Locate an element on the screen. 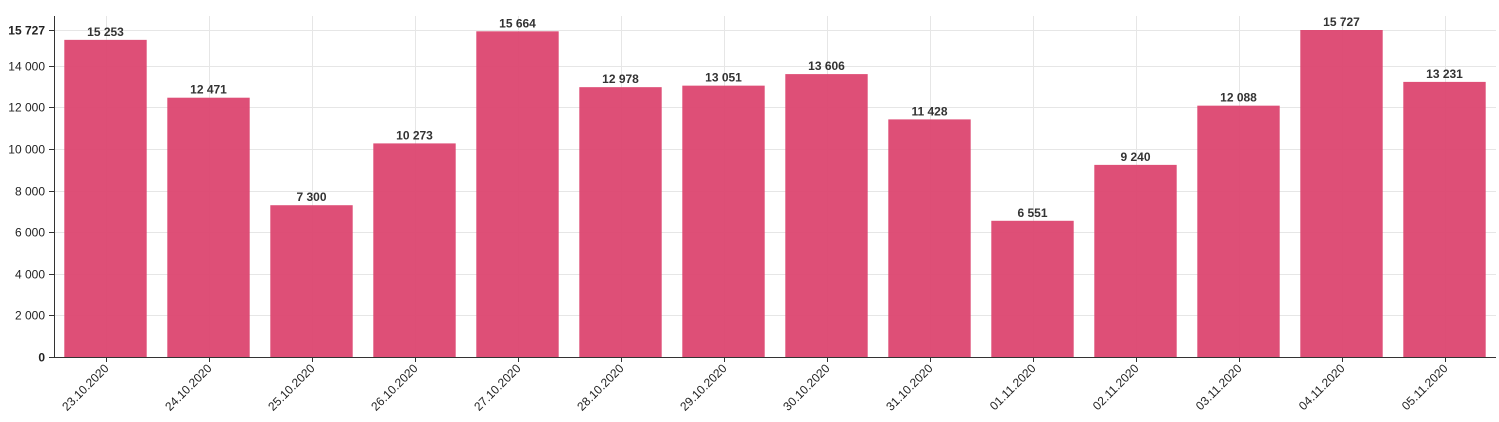  bar-29.10.2020 is located at coordinates (723, 221).